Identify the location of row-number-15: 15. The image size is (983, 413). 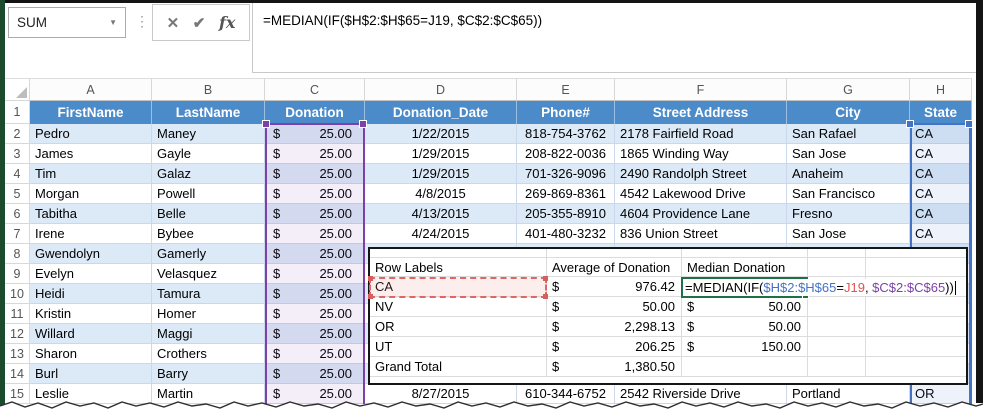
(17, 394).